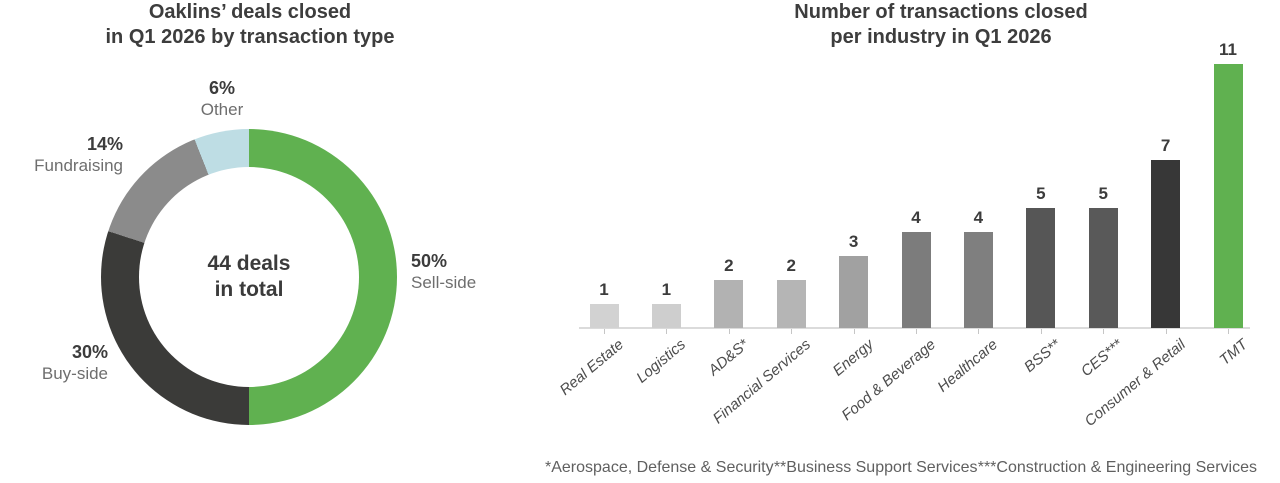  I want to click on segment-name-other: Other, so click(222, 109).